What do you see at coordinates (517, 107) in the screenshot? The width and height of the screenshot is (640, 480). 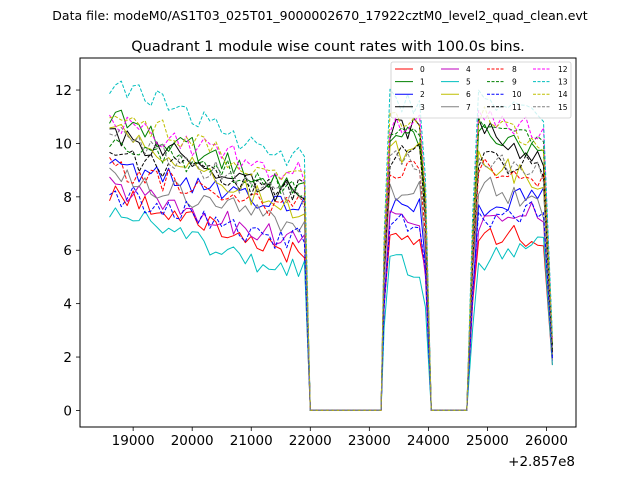 I see `legend-label: 11` at bounding box center [517, 107].